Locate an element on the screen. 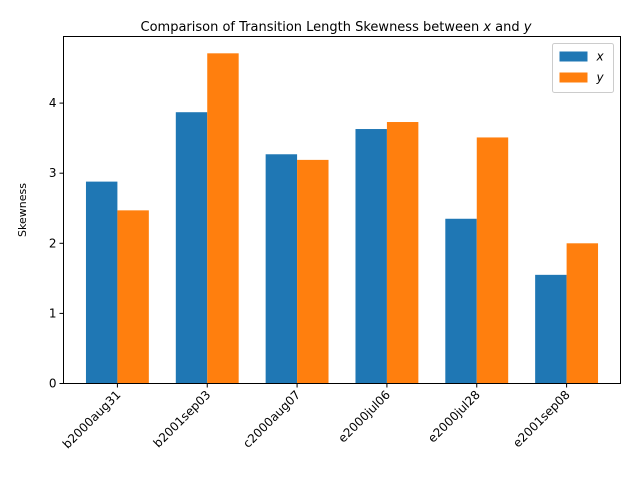 This screenshot has width=640, height=480. x-tick-label: e2000jul06 is located at coordinates (364, 417).